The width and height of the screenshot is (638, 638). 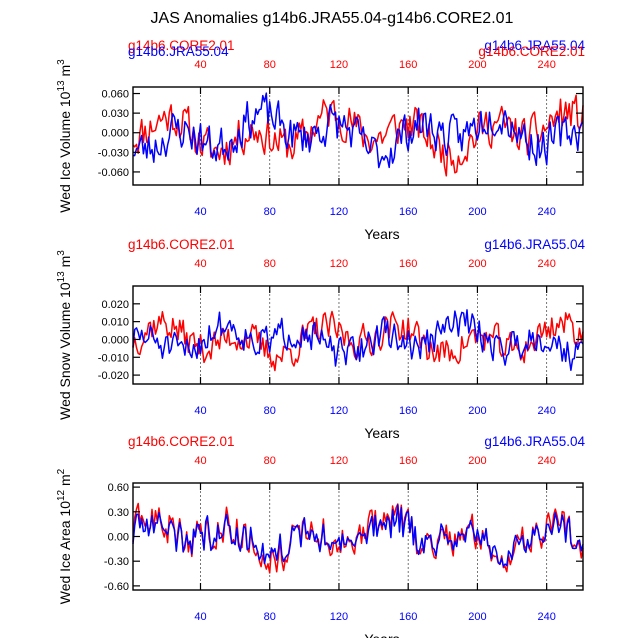 I want to click on ytick-label: 0.60, so click(x=118, y=488).